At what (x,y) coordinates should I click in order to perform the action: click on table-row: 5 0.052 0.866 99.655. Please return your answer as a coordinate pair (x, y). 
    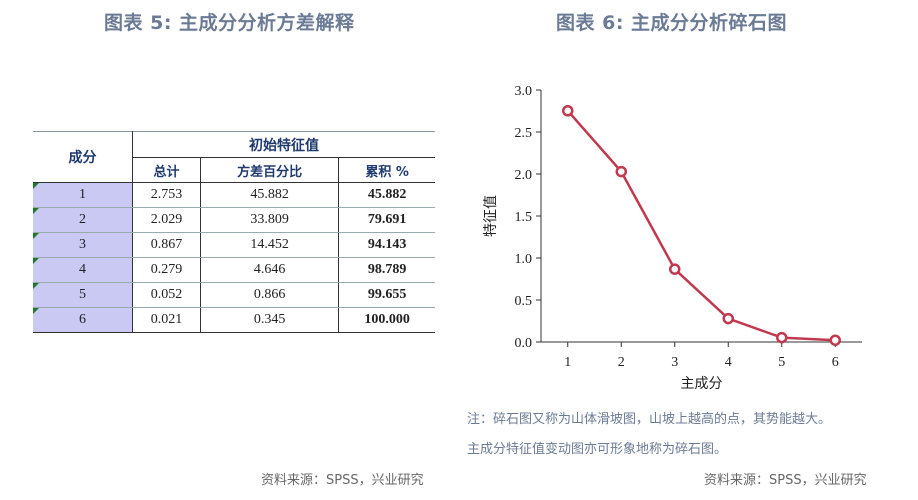
    Looking at the image, I should click on (234, 295).